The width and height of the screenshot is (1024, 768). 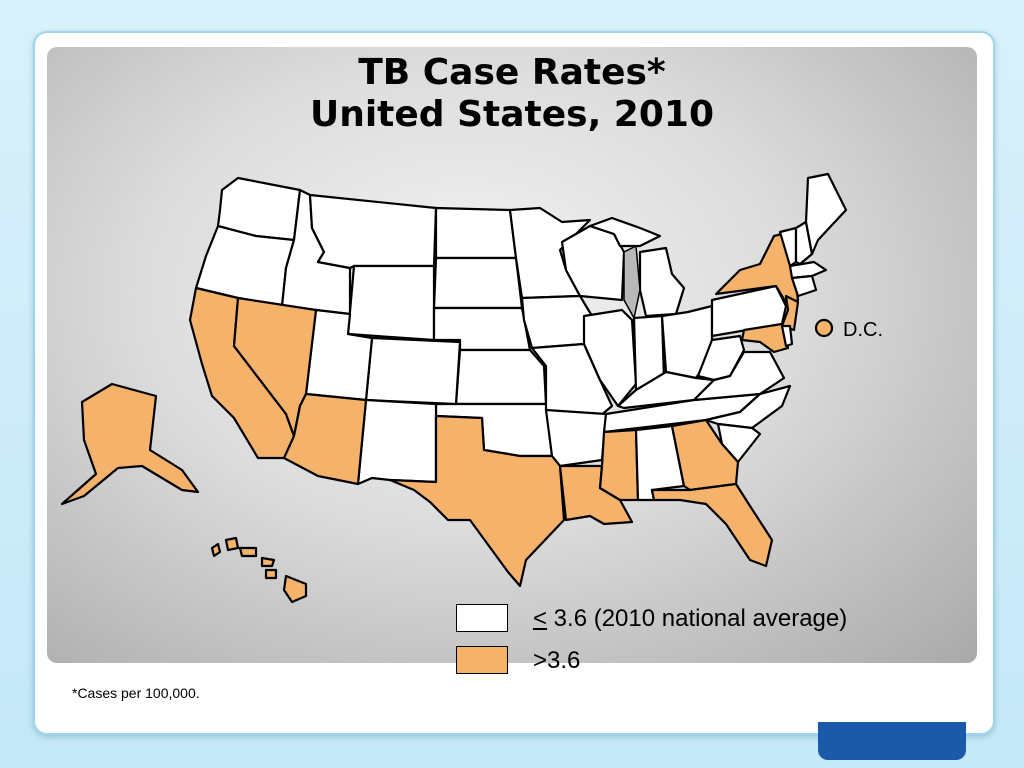 I want to click on legend-below-text: 3.6 (2010 national average), so click(x=697, y=618).